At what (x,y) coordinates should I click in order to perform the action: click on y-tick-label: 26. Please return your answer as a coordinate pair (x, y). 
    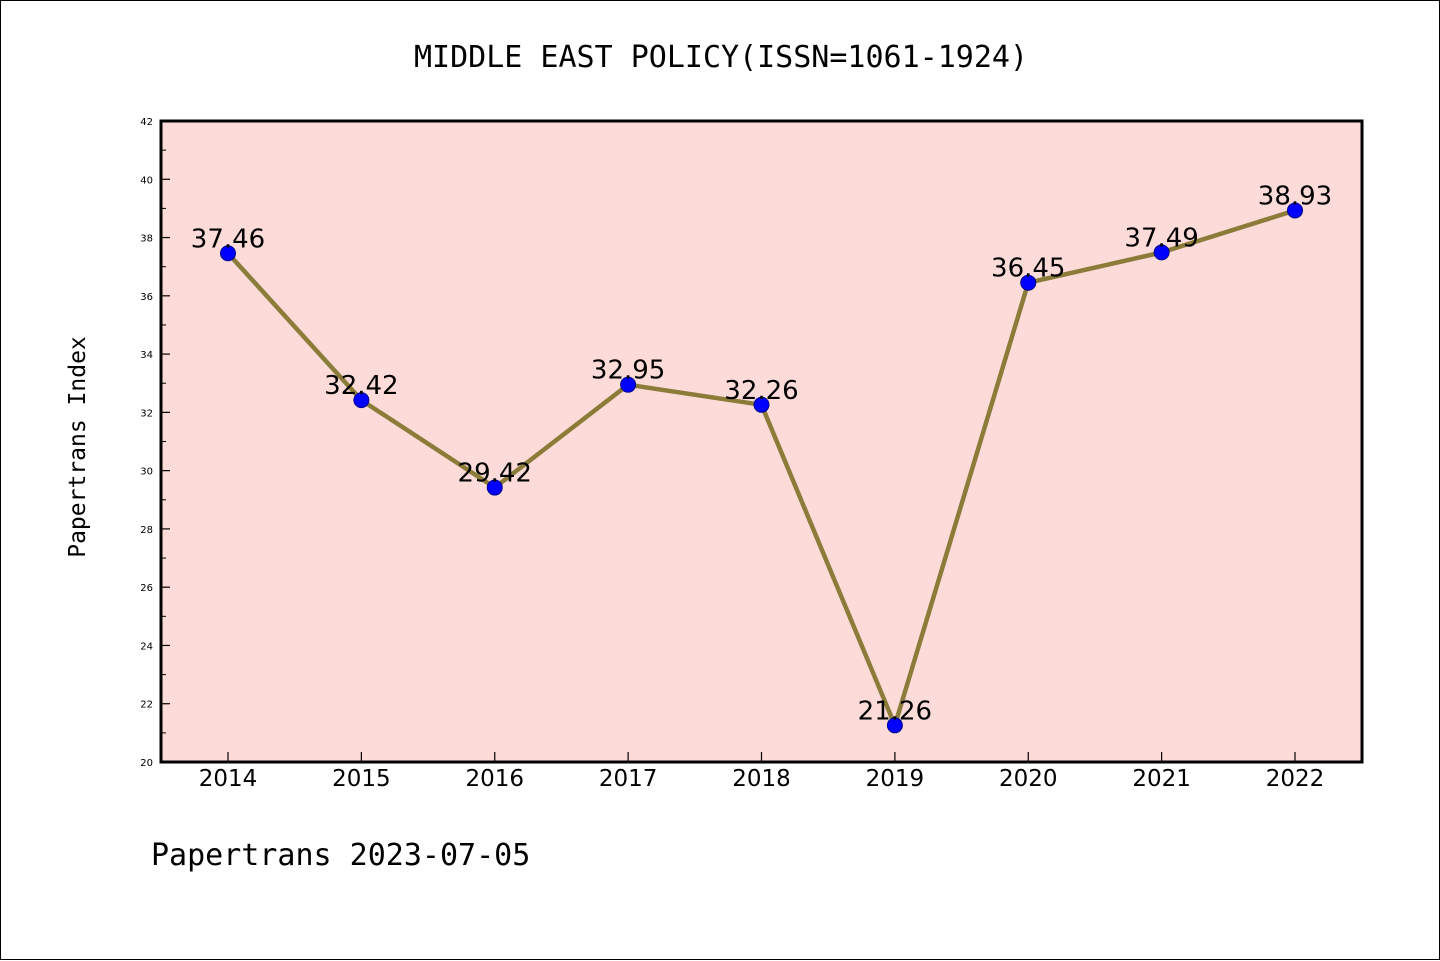
    Looking at the image, I should click on (146, 588).